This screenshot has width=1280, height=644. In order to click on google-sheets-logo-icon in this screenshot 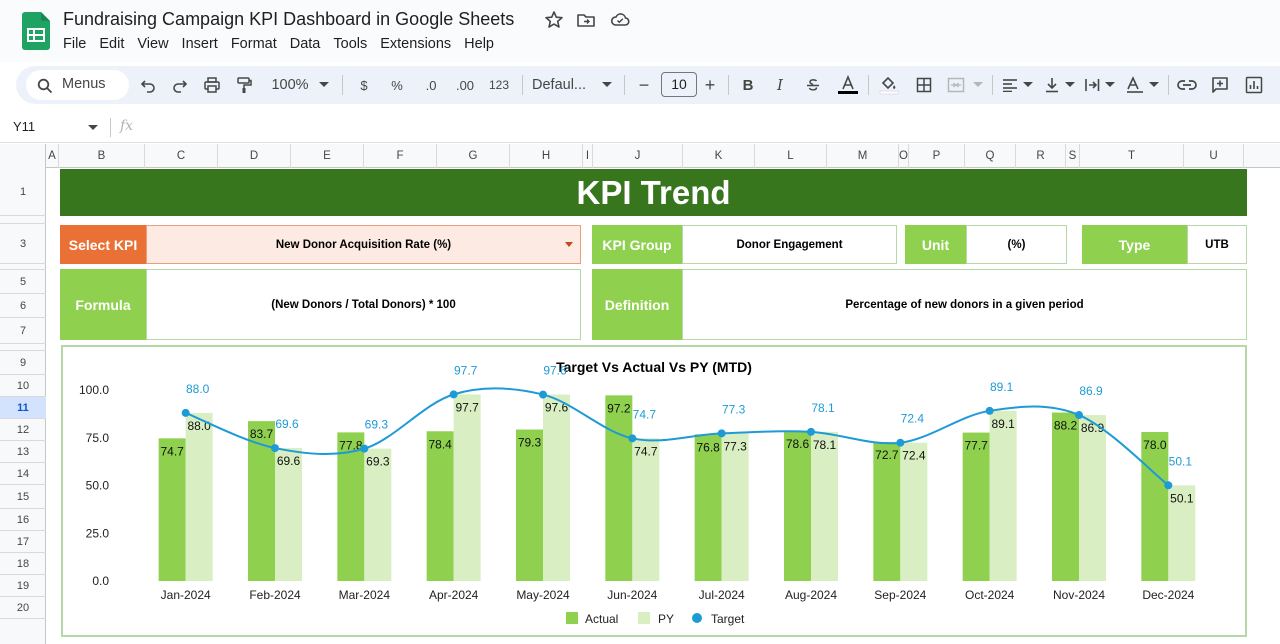, I will do `click(36, 31)`.